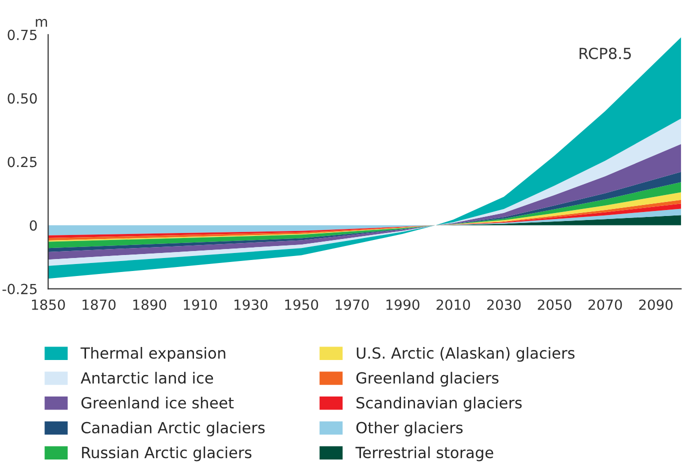  What do you see at coordinates (605, 304) in the screenshot?
I see `x-tick-label: 2070` at bounding box center [605, 304].